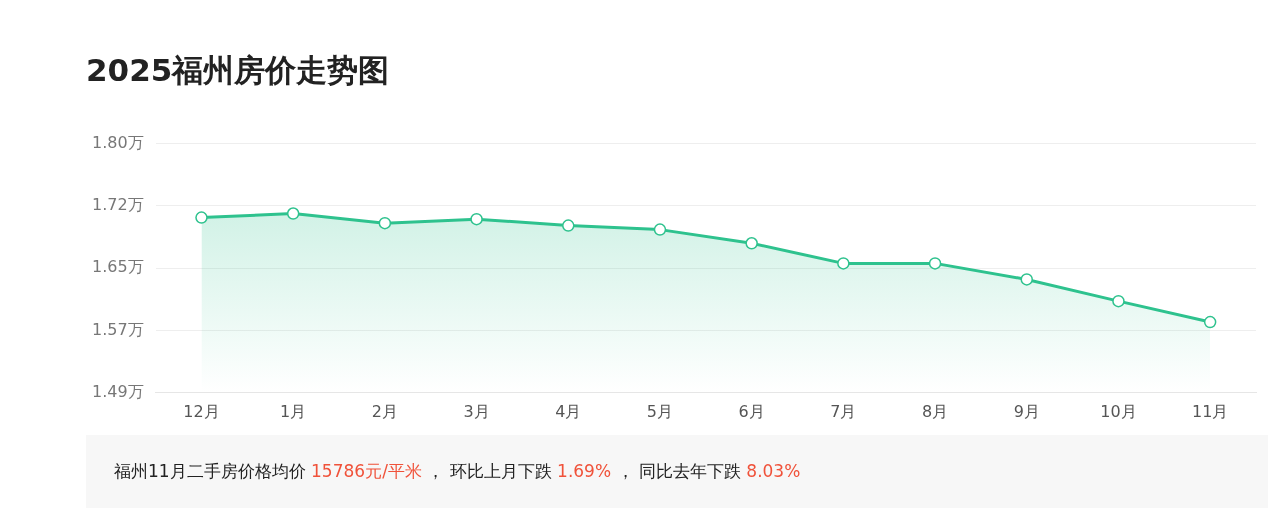 The image size is (1278, 514). What do you see at coordinates (118, 391) in the screenshot?
I see `y-tick-label: 1.49万` at bounding box center [118, 391].